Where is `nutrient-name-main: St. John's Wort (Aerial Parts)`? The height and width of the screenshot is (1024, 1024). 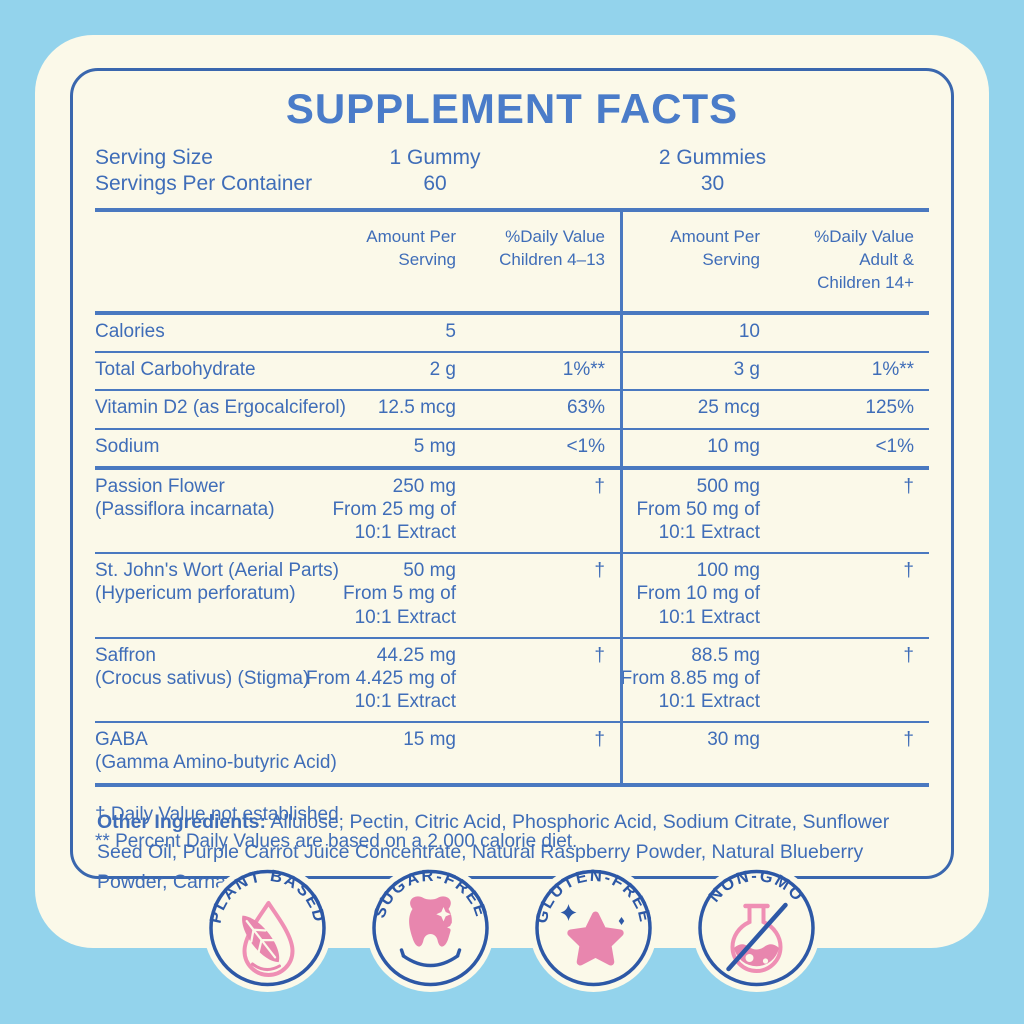
nutrient-name-main: St. John's Wort (Aerial Parts) is located at coordinates (217, 571).